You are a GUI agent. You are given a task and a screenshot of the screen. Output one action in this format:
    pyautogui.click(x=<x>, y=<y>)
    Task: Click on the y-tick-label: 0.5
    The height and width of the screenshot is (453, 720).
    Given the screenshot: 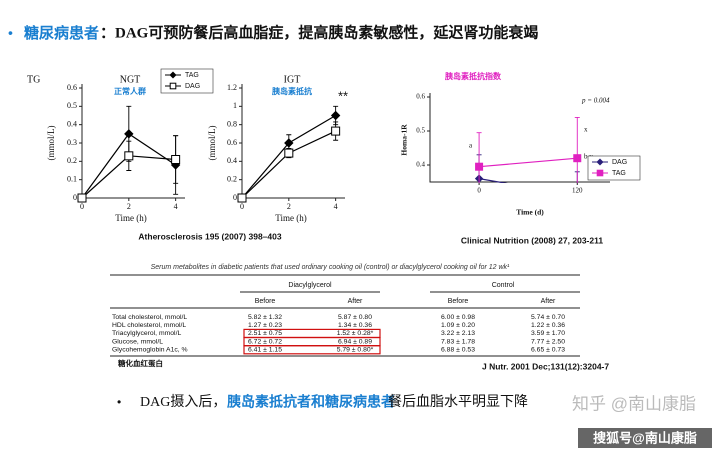 What is the action you would take?
    pyautogui.click(x=420, y=131)
    